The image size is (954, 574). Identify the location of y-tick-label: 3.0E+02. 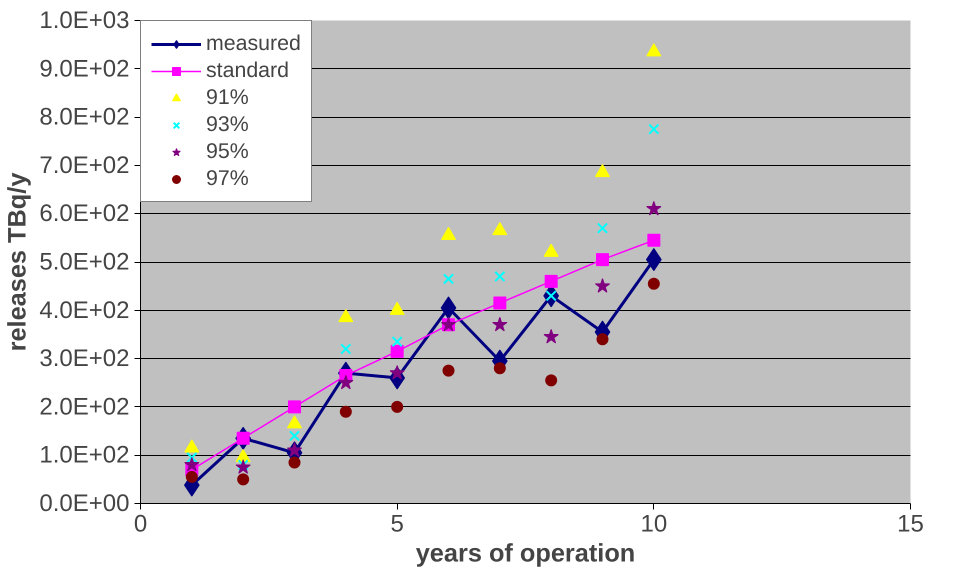
(84, 358).